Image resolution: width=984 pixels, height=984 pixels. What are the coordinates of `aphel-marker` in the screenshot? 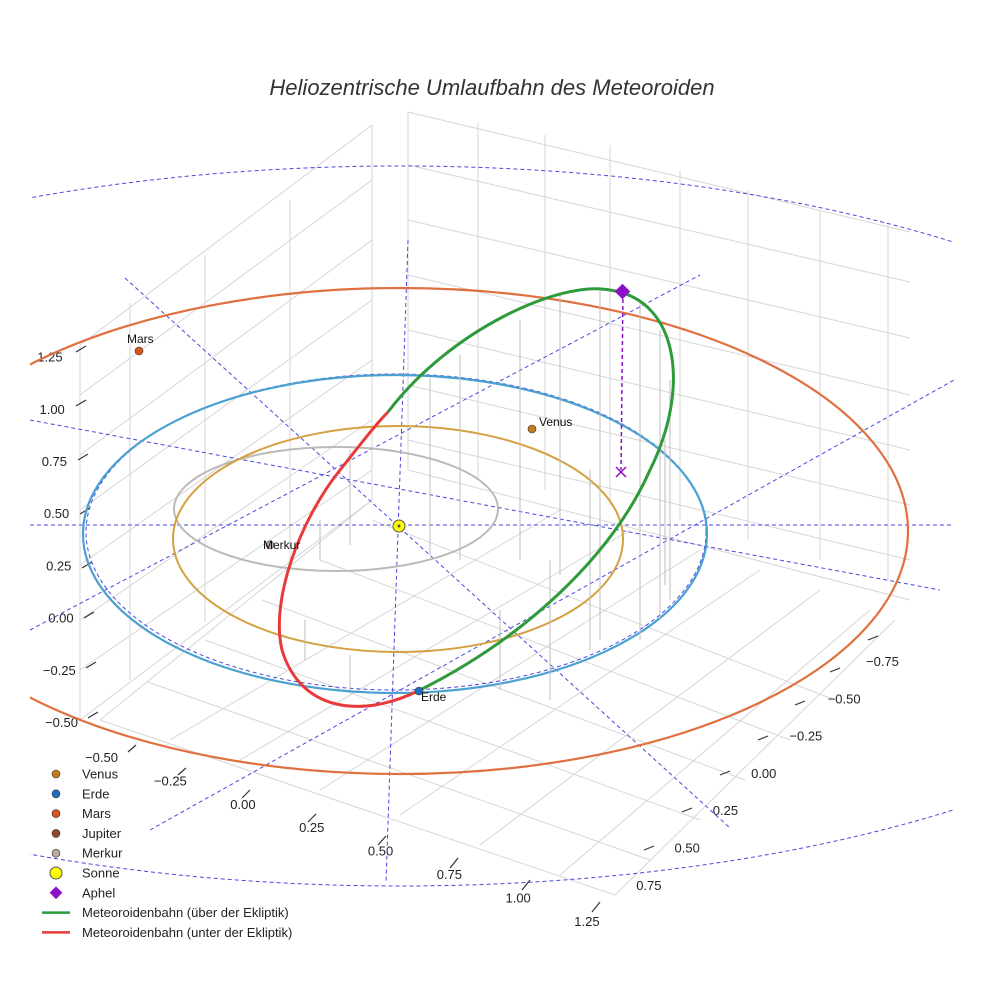 It's located at (622, 291).